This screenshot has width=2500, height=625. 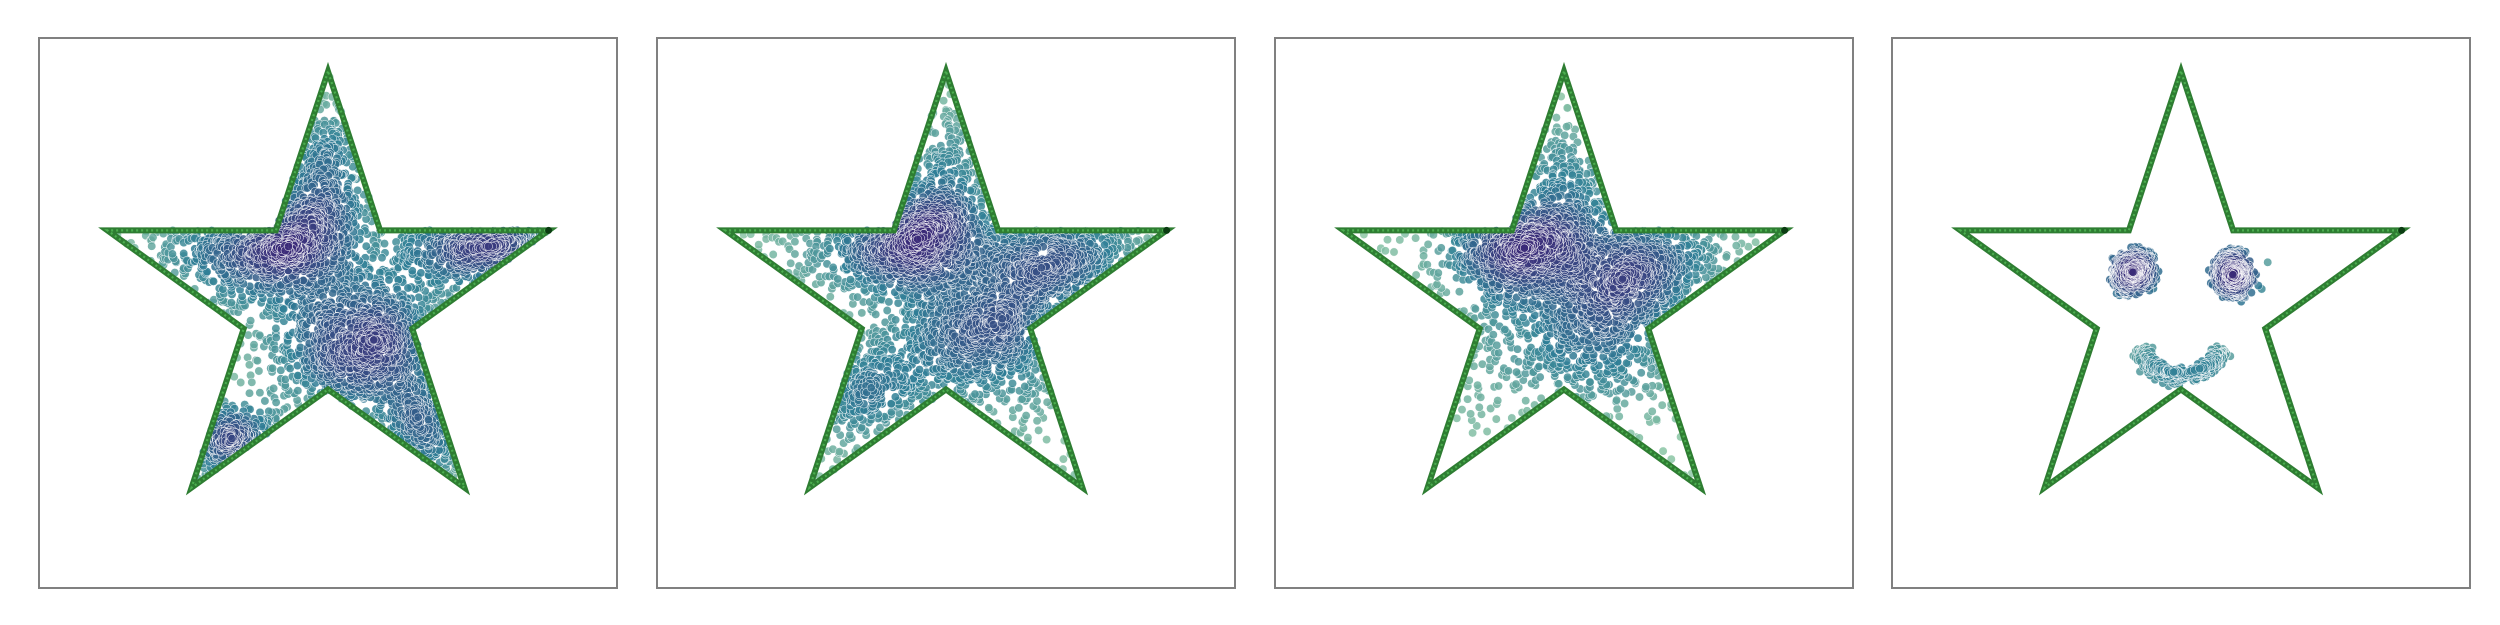 What do you see at coordinates (947, 281) in the screenshot?
I see `sample-points` at bounding box center [947, 281].